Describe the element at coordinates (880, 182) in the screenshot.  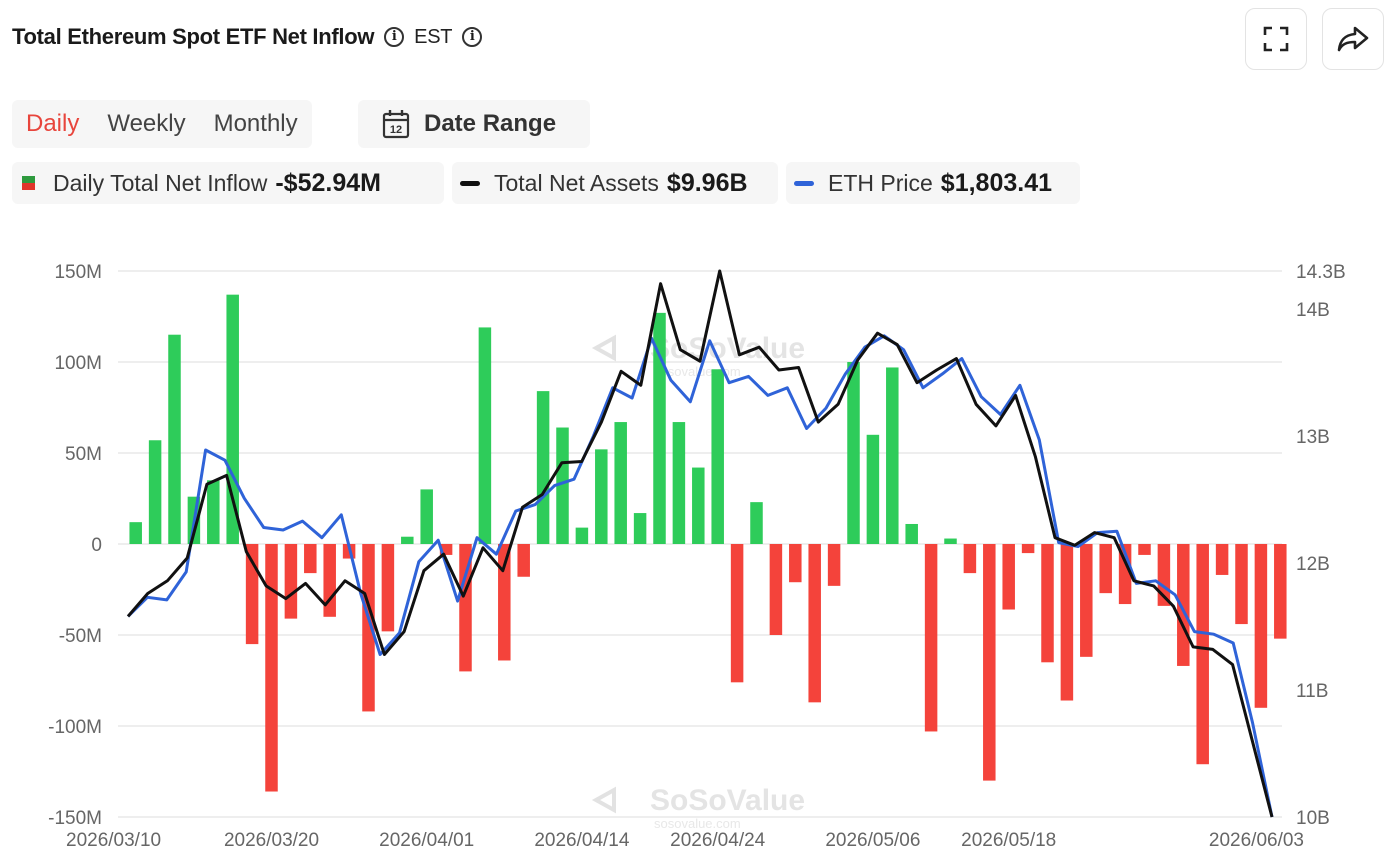
I see `legend-price-label: ETH Price` at that location.